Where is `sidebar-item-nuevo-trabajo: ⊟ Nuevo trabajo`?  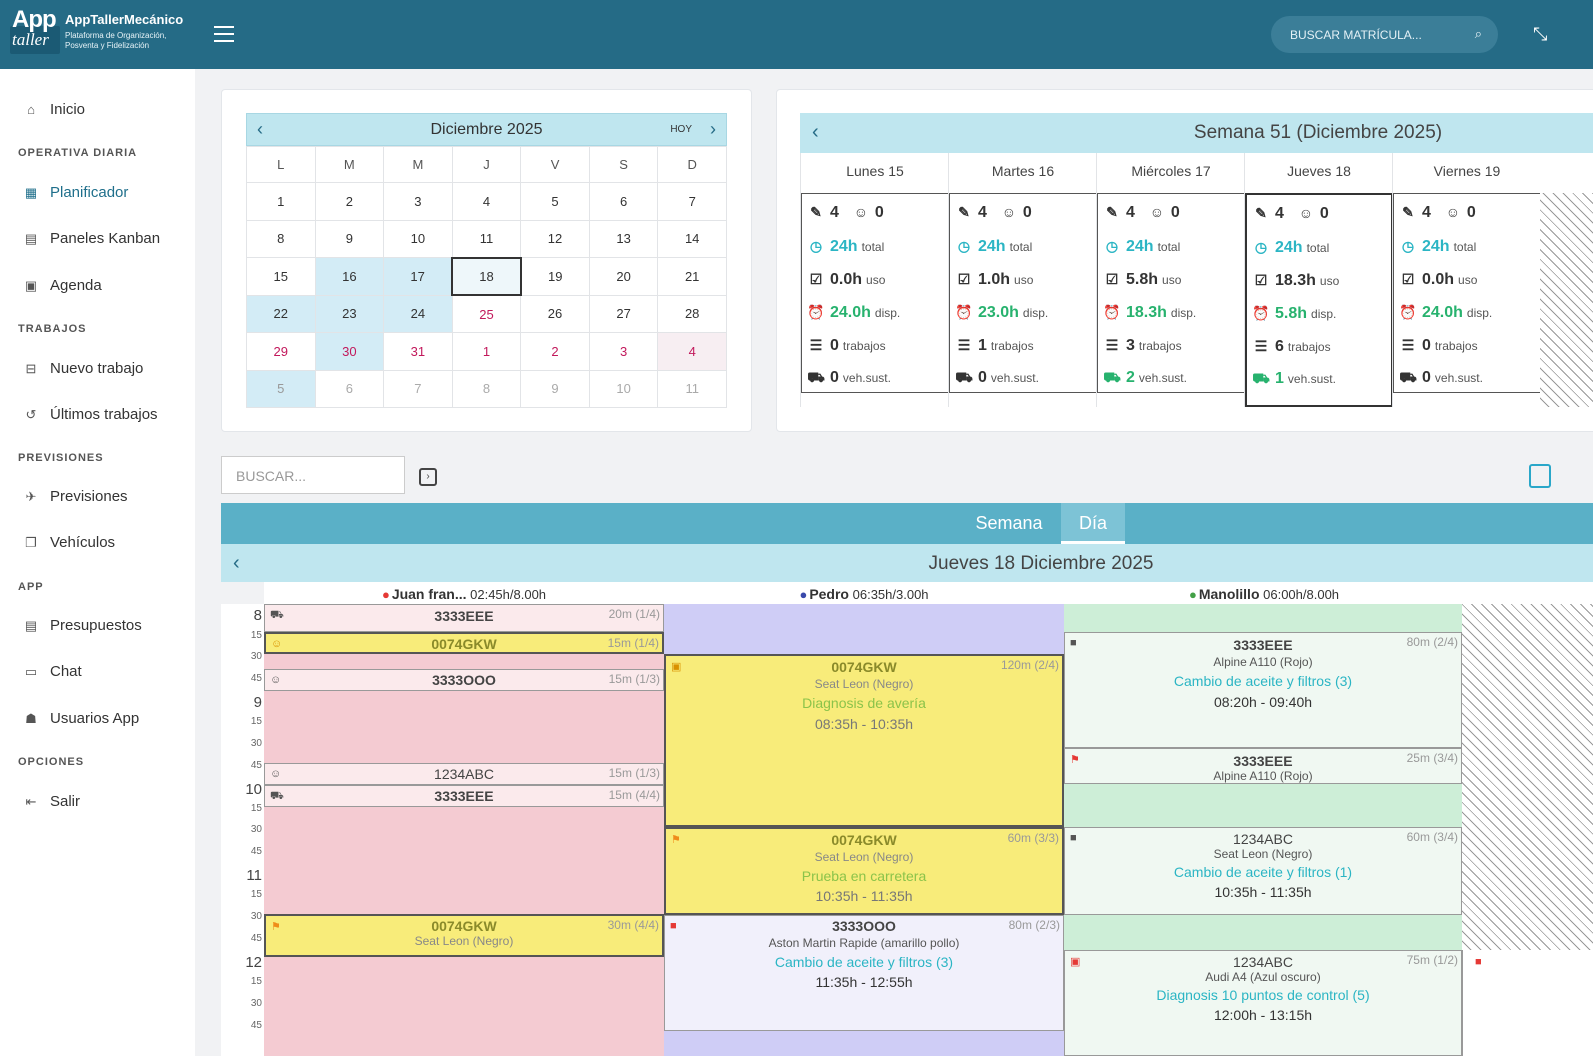 sidebar-item-nuevo-trabajo: ⊟ Nuevo trabajo is located at coordinates (83, 368).